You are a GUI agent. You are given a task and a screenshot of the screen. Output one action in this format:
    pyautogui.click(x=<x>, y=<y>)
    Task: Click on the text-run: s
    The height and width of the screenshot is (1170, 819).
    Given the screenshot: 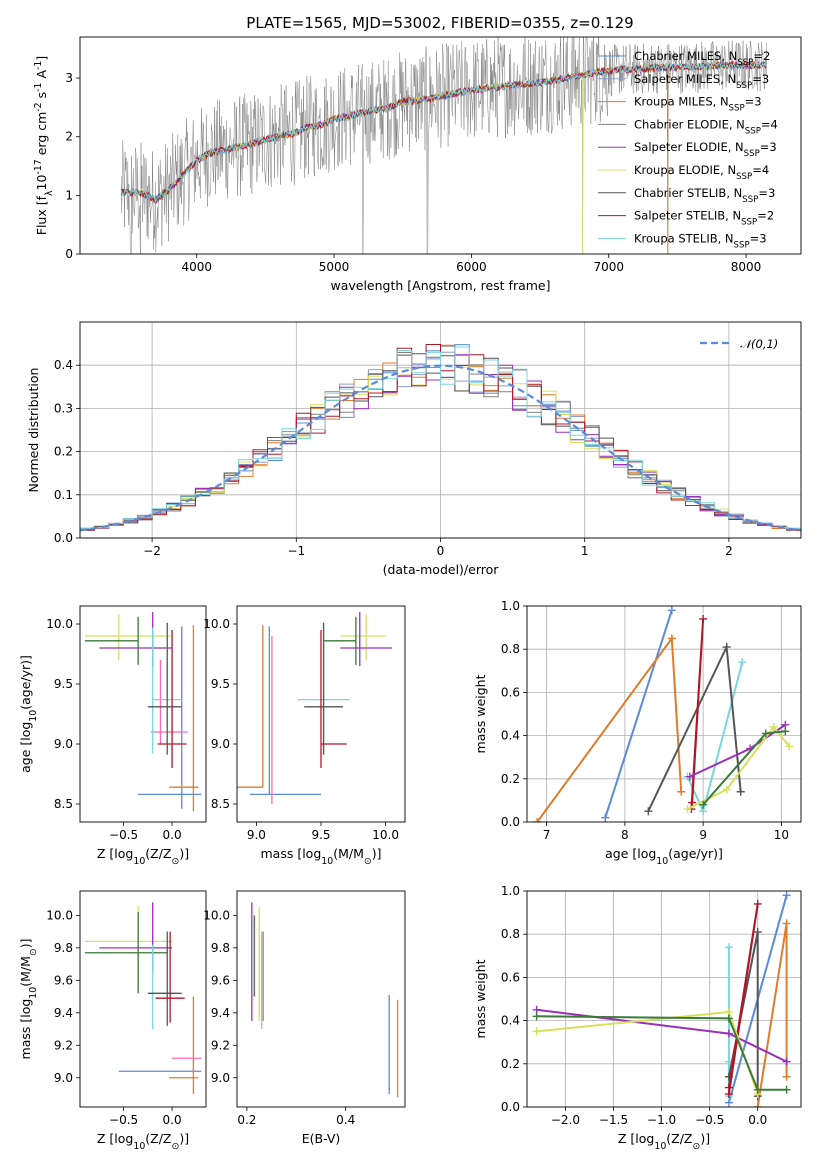 What is the action you would take?
    pyautogui.click(x=41, y=97)
    